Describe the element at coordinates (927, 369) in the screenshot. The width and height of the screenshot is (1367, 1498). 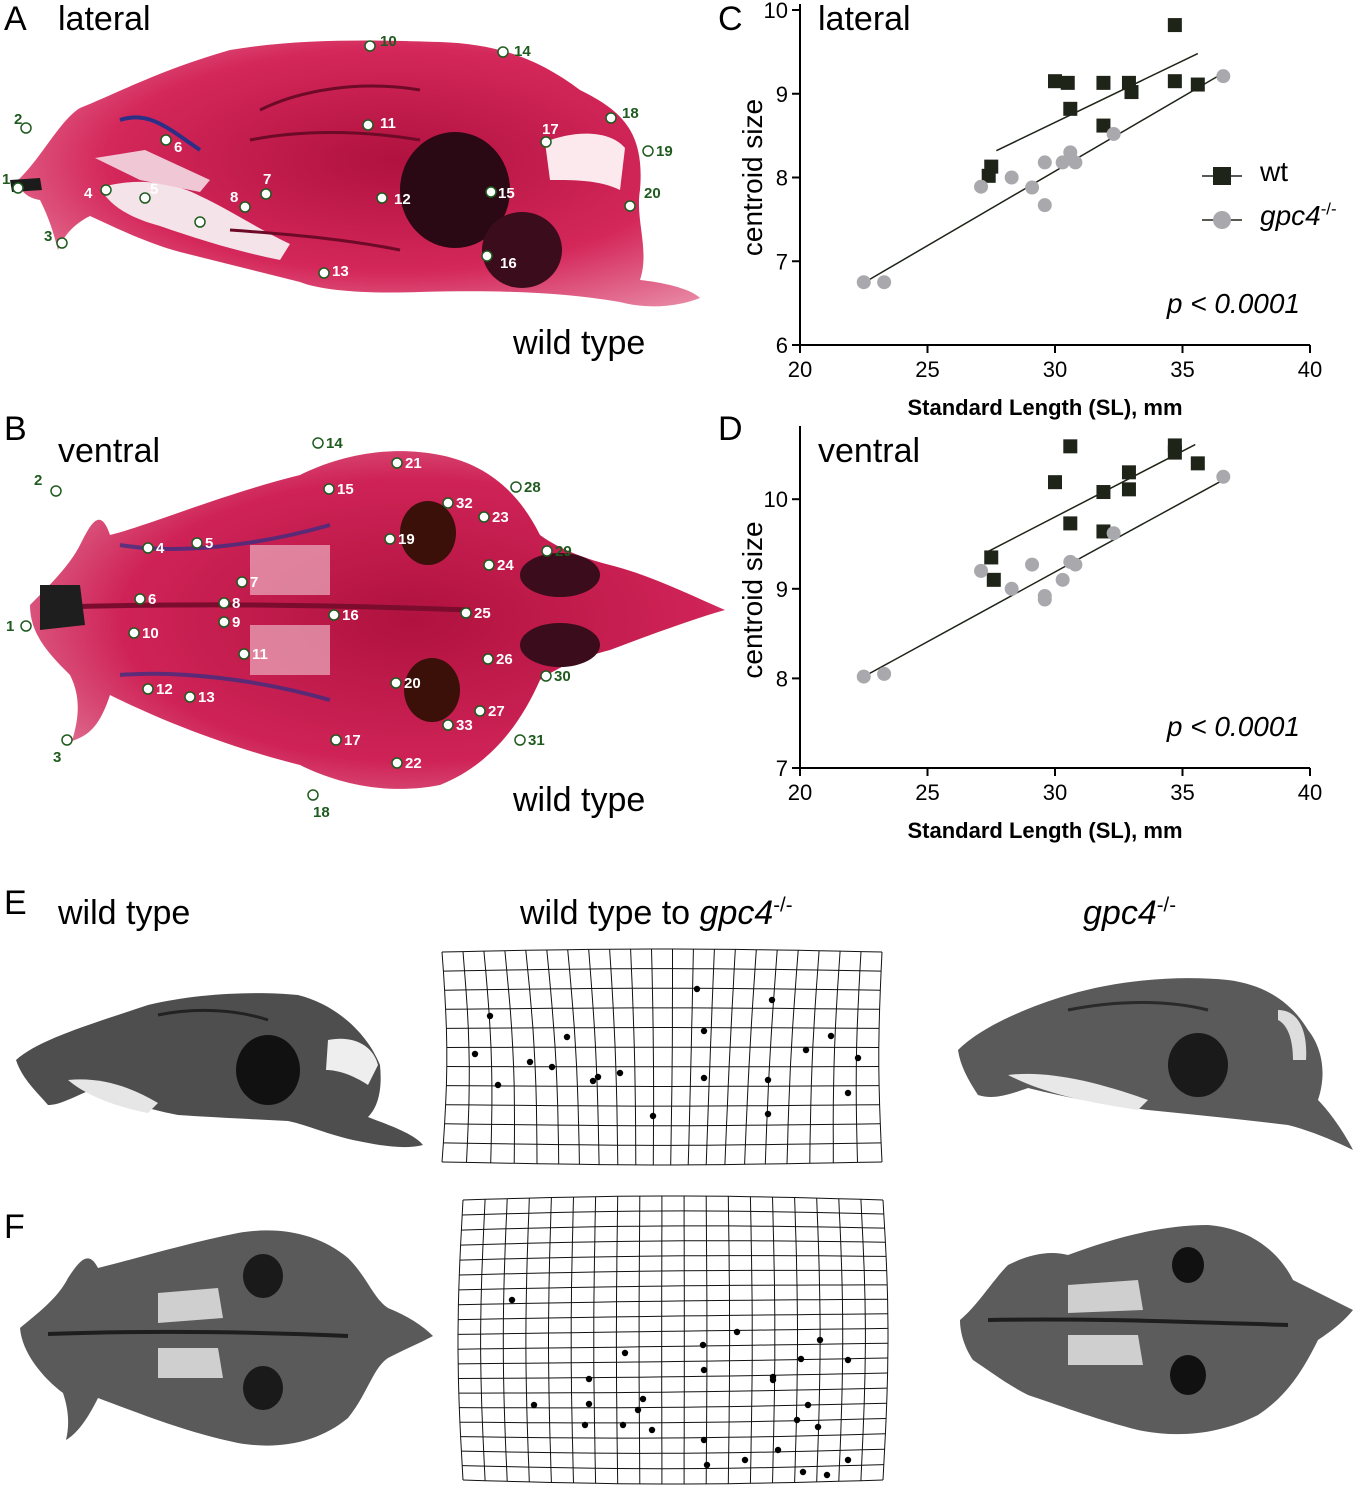
I see `x-tick-label: 25` at that location.